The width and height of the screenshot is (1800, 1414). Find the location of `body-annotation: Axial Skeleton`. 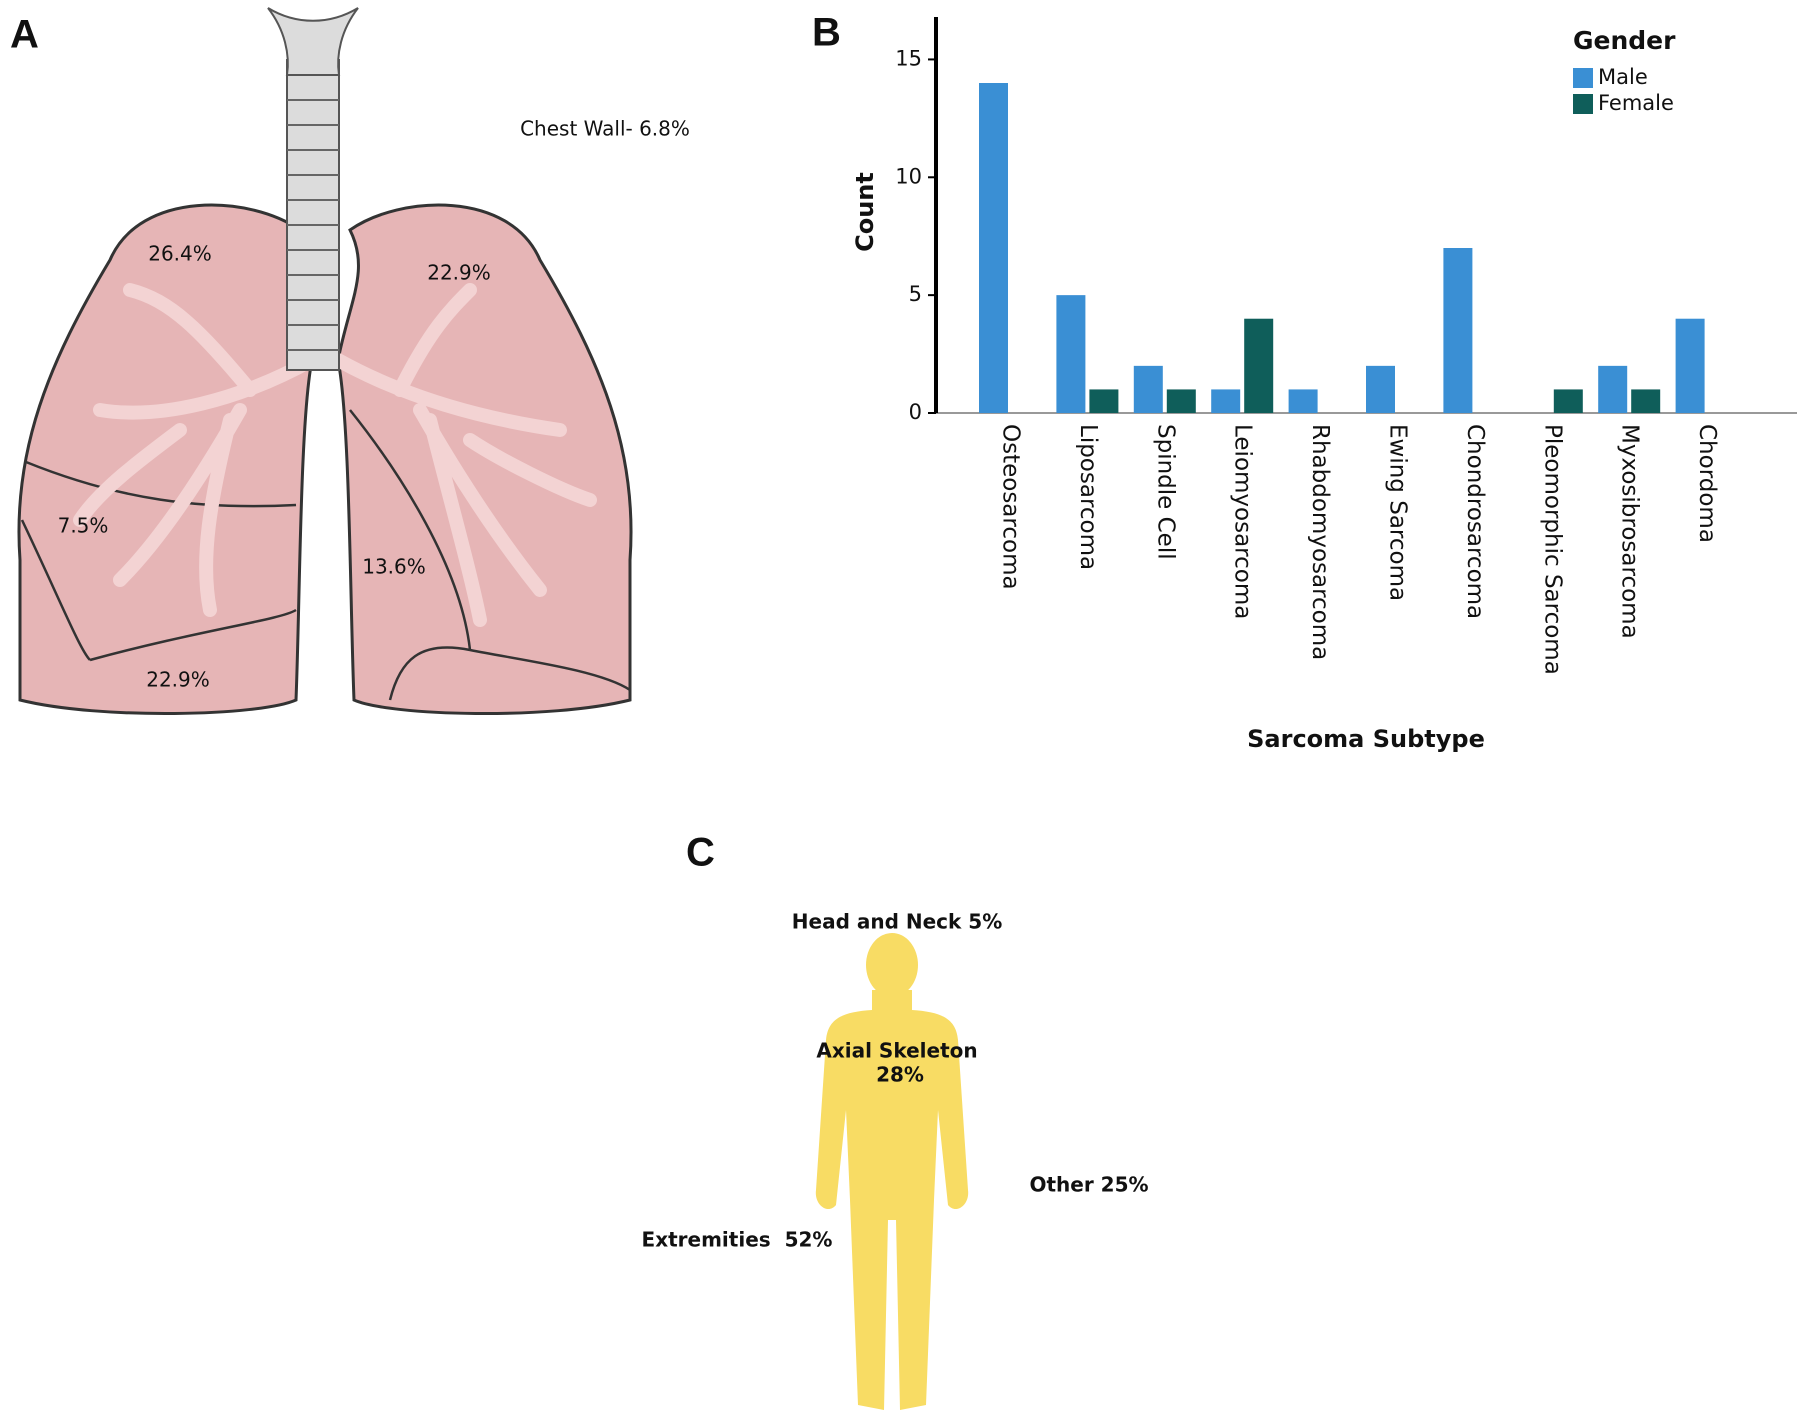

body-annotation: Axial Skeleton is located at coordinates (896, 1051).